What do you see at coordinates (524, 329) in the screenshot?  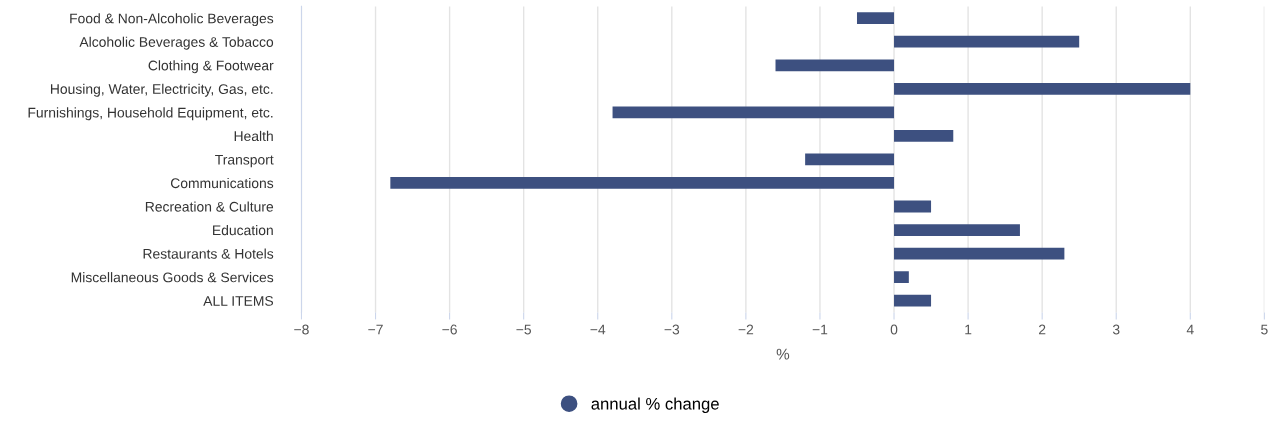 I see `x-tick-label: −5` at bounding box center [524, 329].